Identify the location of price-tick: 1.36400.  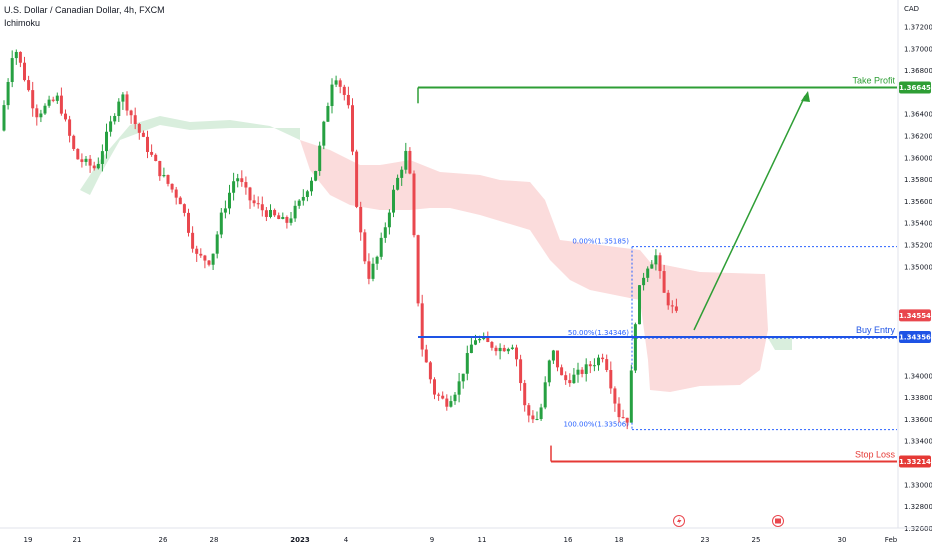
(918, 115).